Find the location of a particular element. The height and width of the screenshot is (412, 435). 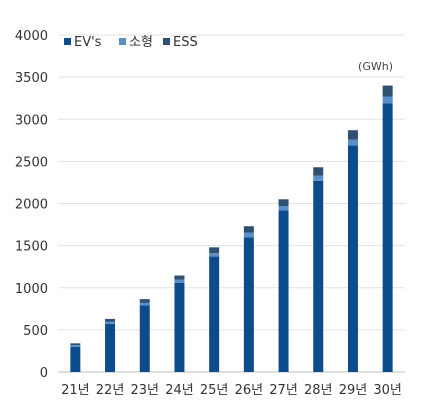

y-tick-label: 3000 is located at coordinates (31, 120).